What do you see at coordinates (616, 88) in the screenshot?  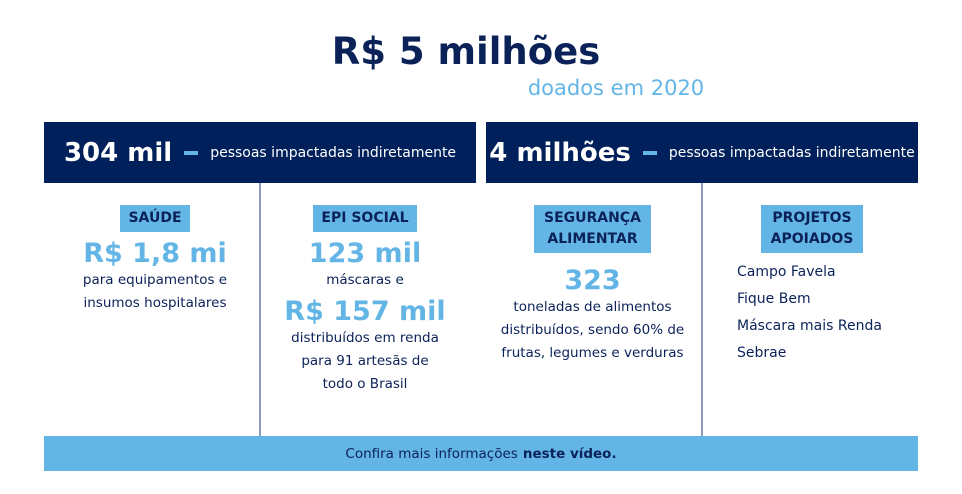 I see `subtitle: doados em 2020` at bounding box center [616, 88].